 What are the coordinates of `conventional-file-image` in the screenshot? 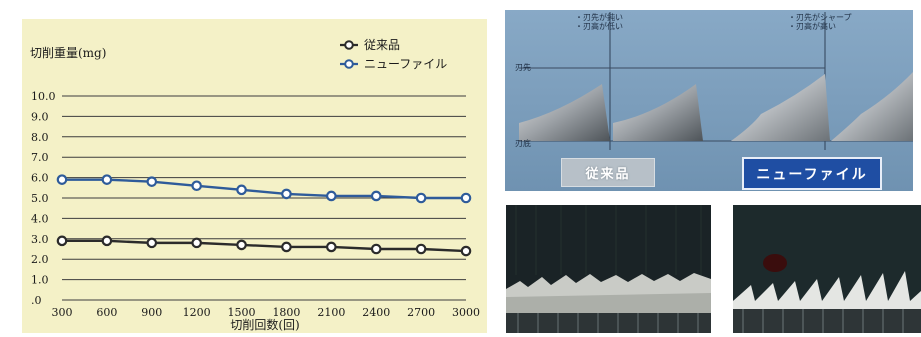 It's located at (608, 269).